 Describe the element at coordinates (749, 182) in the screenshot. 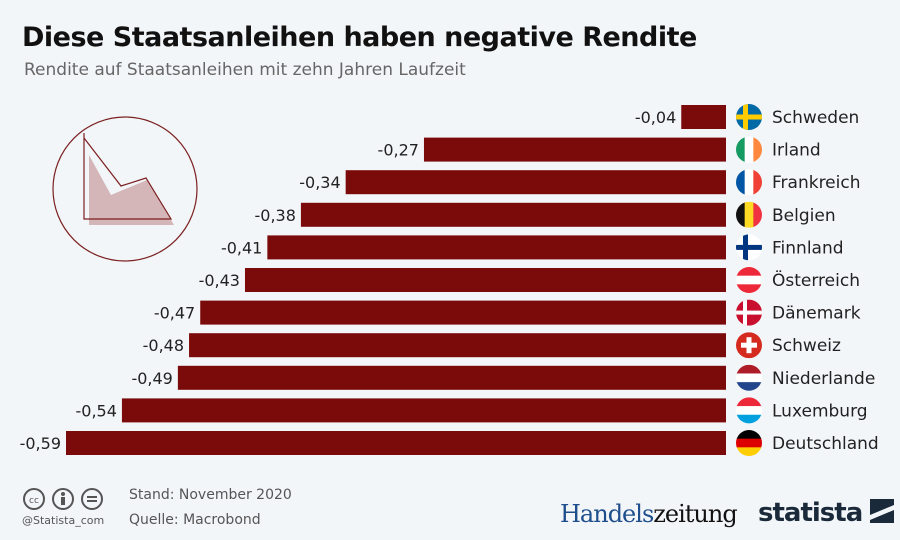

I see `flag-france-icon` at that location.